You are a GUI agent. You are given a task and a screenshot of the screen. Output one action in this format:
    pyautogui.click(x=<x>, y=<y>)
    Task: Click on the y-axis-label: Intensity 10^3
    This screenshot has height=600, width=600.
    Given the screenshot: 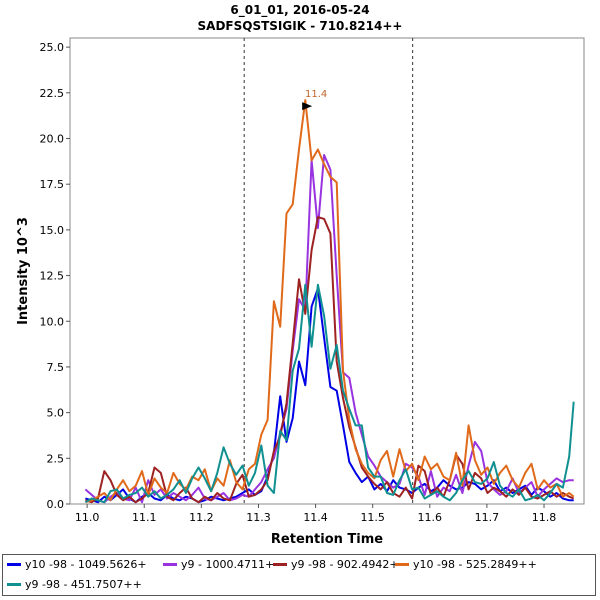 What is the action you would take?
    pyautogui.click(x=23, y=271)
    